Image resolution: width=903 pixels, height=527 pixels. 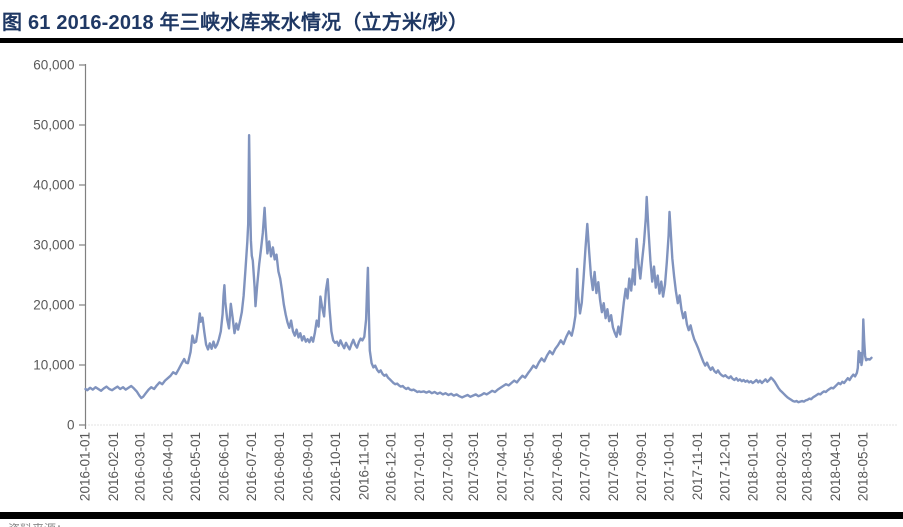 I want to click on x-axis-label: 2017-08-01, so click(x=613, y=466).